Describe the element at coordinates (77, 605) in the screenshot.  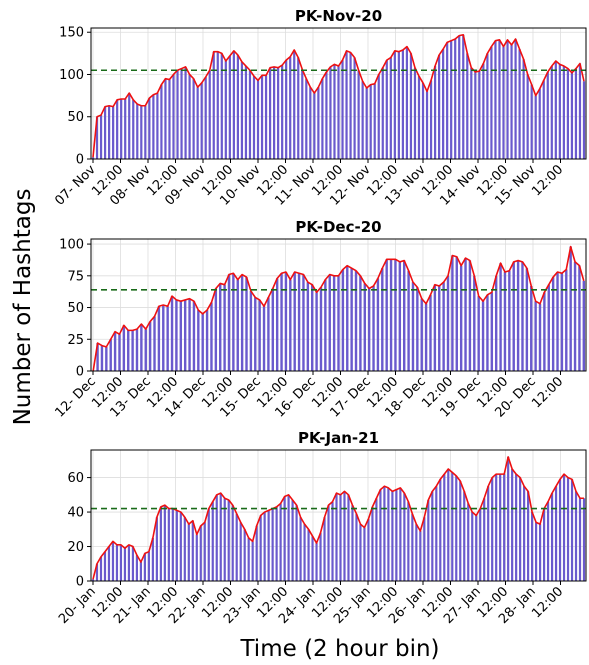
I see `x-tick-label: 20- Jan` at that location.